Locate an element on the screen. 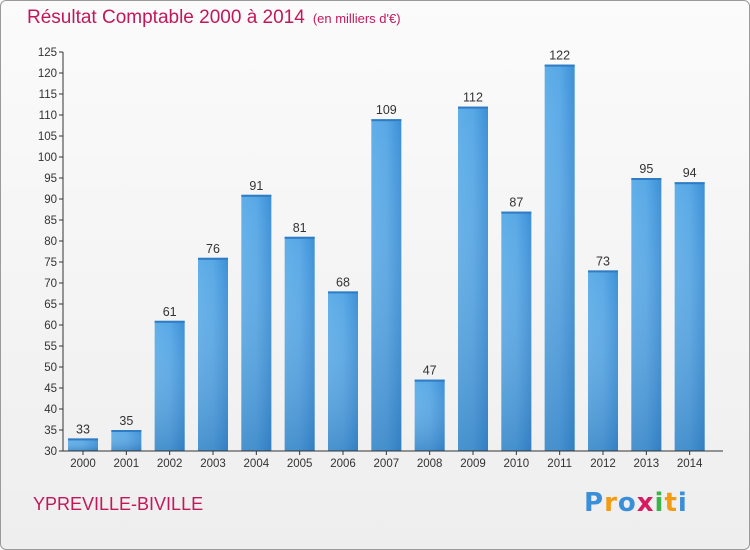  bar-cap-2007 is located at coordinates (386, 120).